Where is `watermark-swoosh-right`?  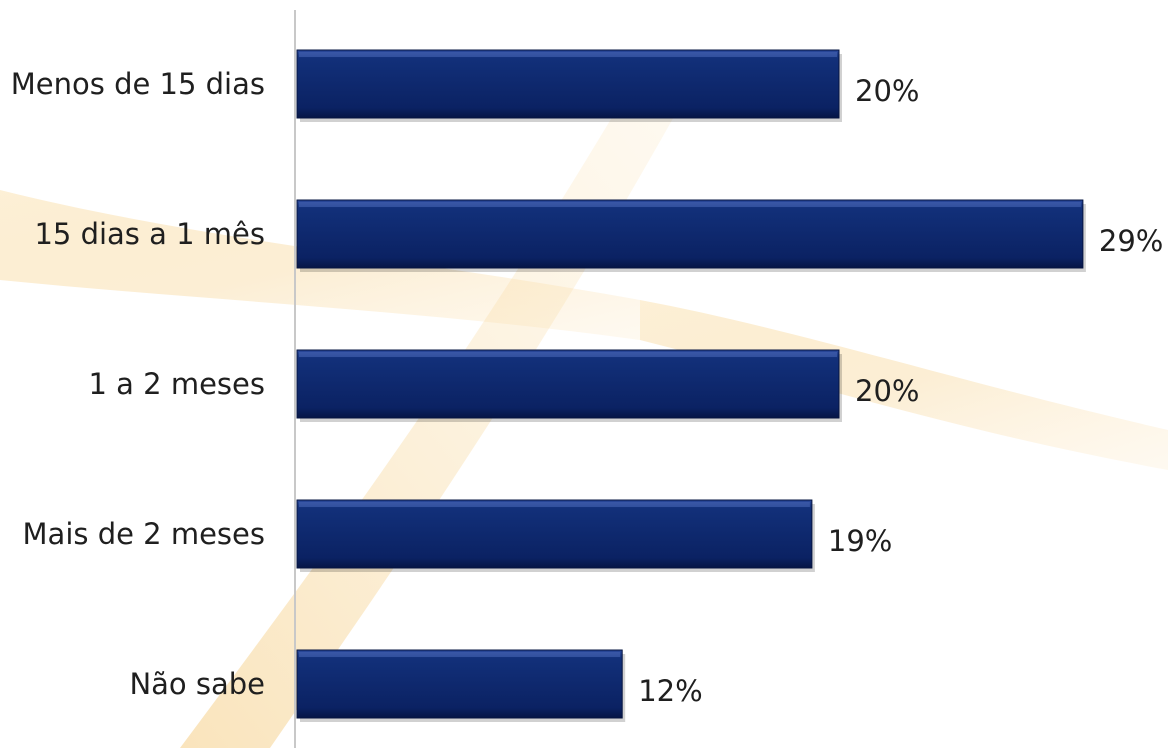
watermark-swoosh-right is located at coordinates (904, 385).